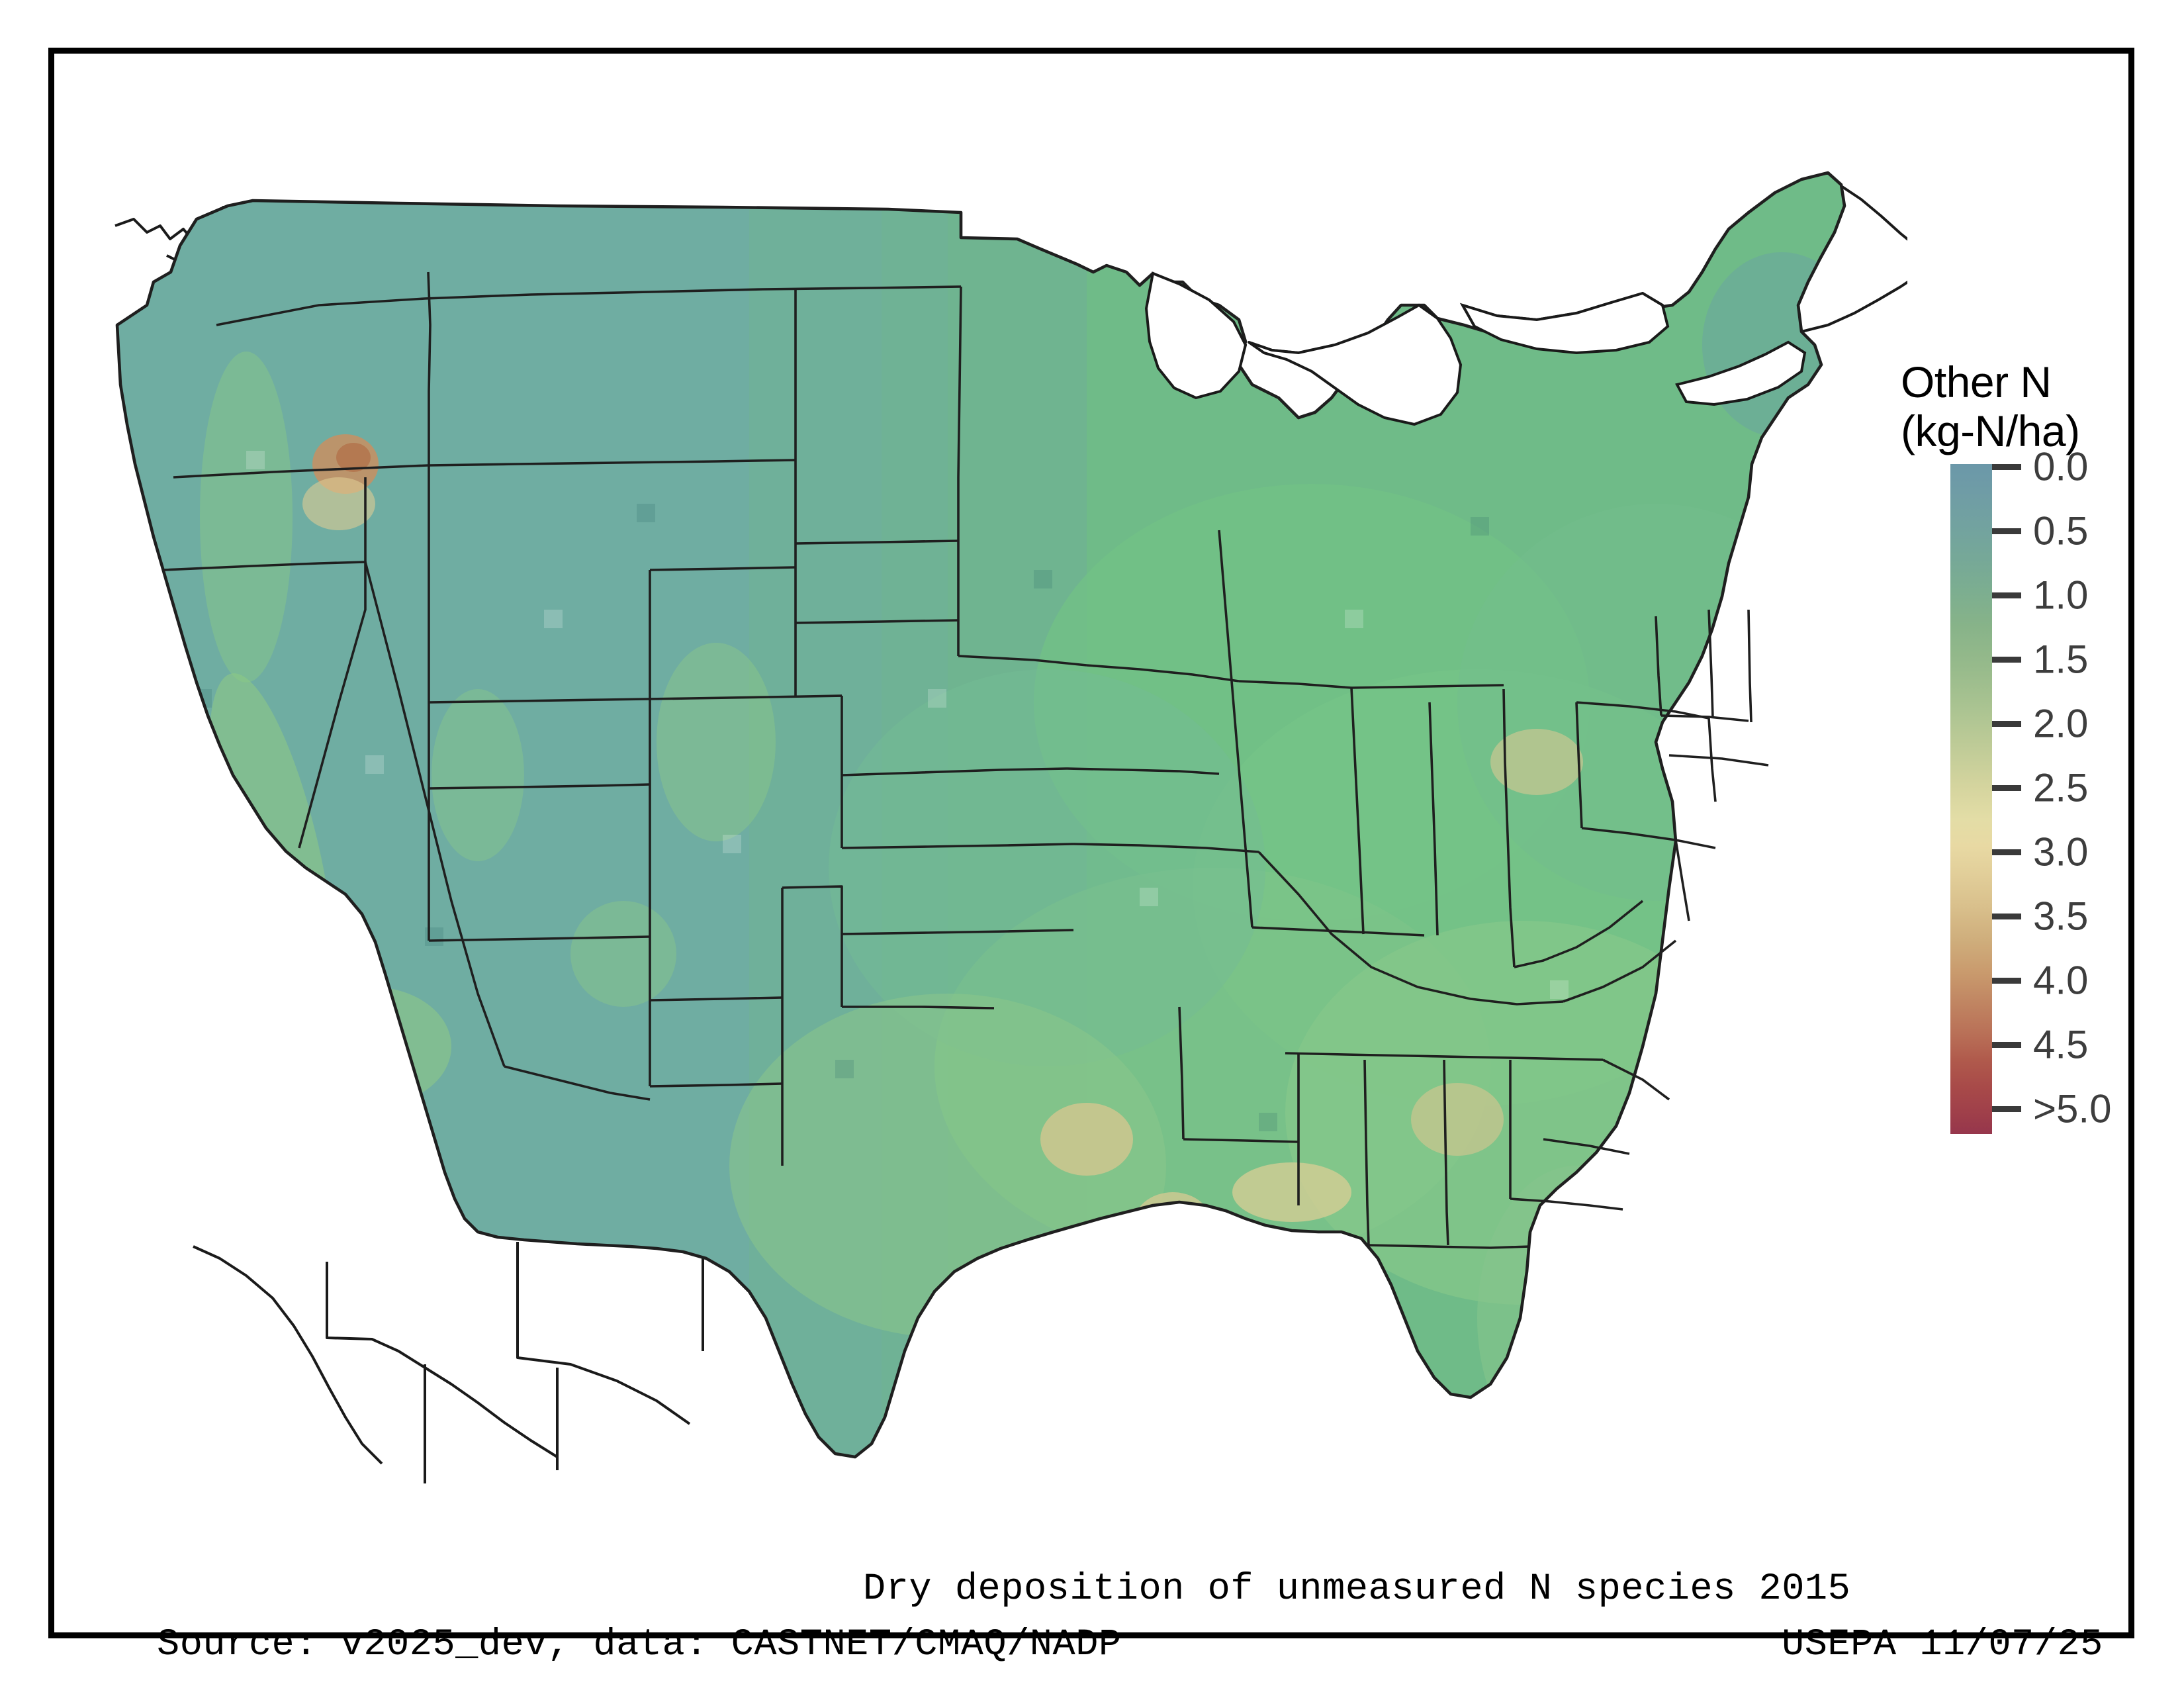 The width and height of the screenshot is (2184, 1688). What do you see at coordinates (2061, 466) in the screenshot?
I see `colorbar-label-0: 0.0` at bounding box center [2061, 466].